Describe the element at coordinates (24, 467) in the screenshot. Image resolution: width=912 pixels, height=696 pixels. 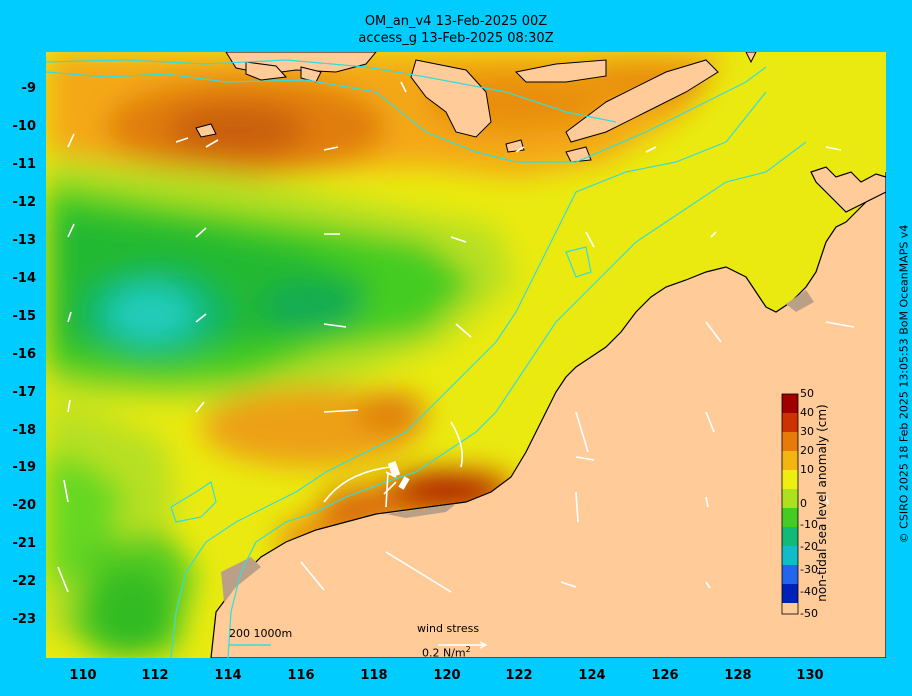
I see `lat-tick: -19` at that location.